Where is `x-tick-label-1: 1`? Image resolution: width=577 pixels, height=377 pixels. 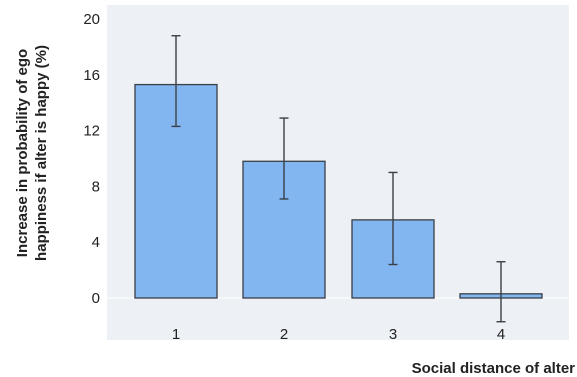 x-tick-label-1: 1 is located at coordinates (176, 334).